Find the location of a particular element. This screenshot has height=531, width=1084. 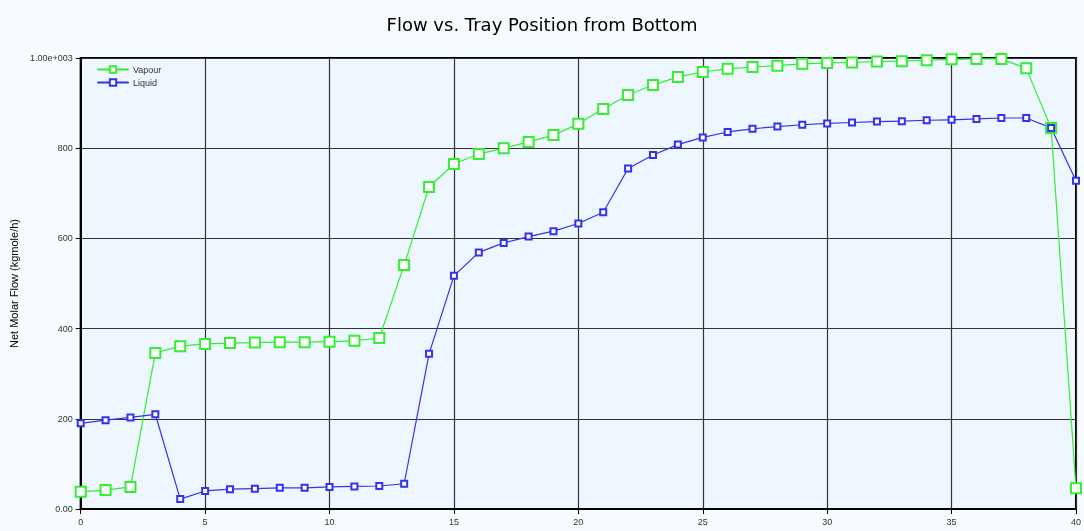

y-axis-title: Net Molar Flow (kgmole/h) is located at coordinates (13, 283).